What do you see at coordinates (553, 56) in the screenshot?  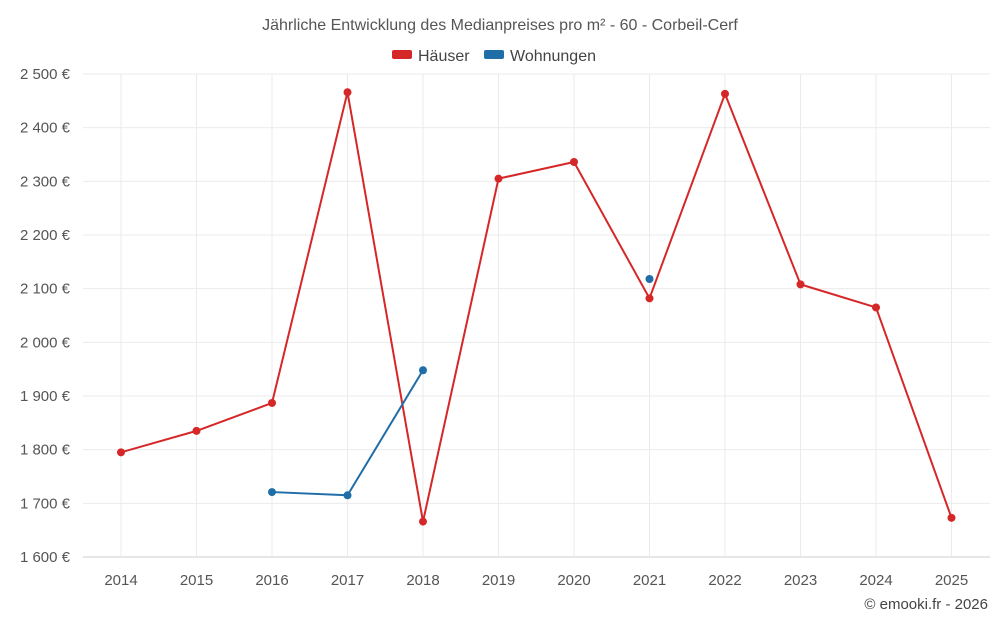 I see `legend-label-wohnungen: Wohnungen` at bounding box center [553, 56].